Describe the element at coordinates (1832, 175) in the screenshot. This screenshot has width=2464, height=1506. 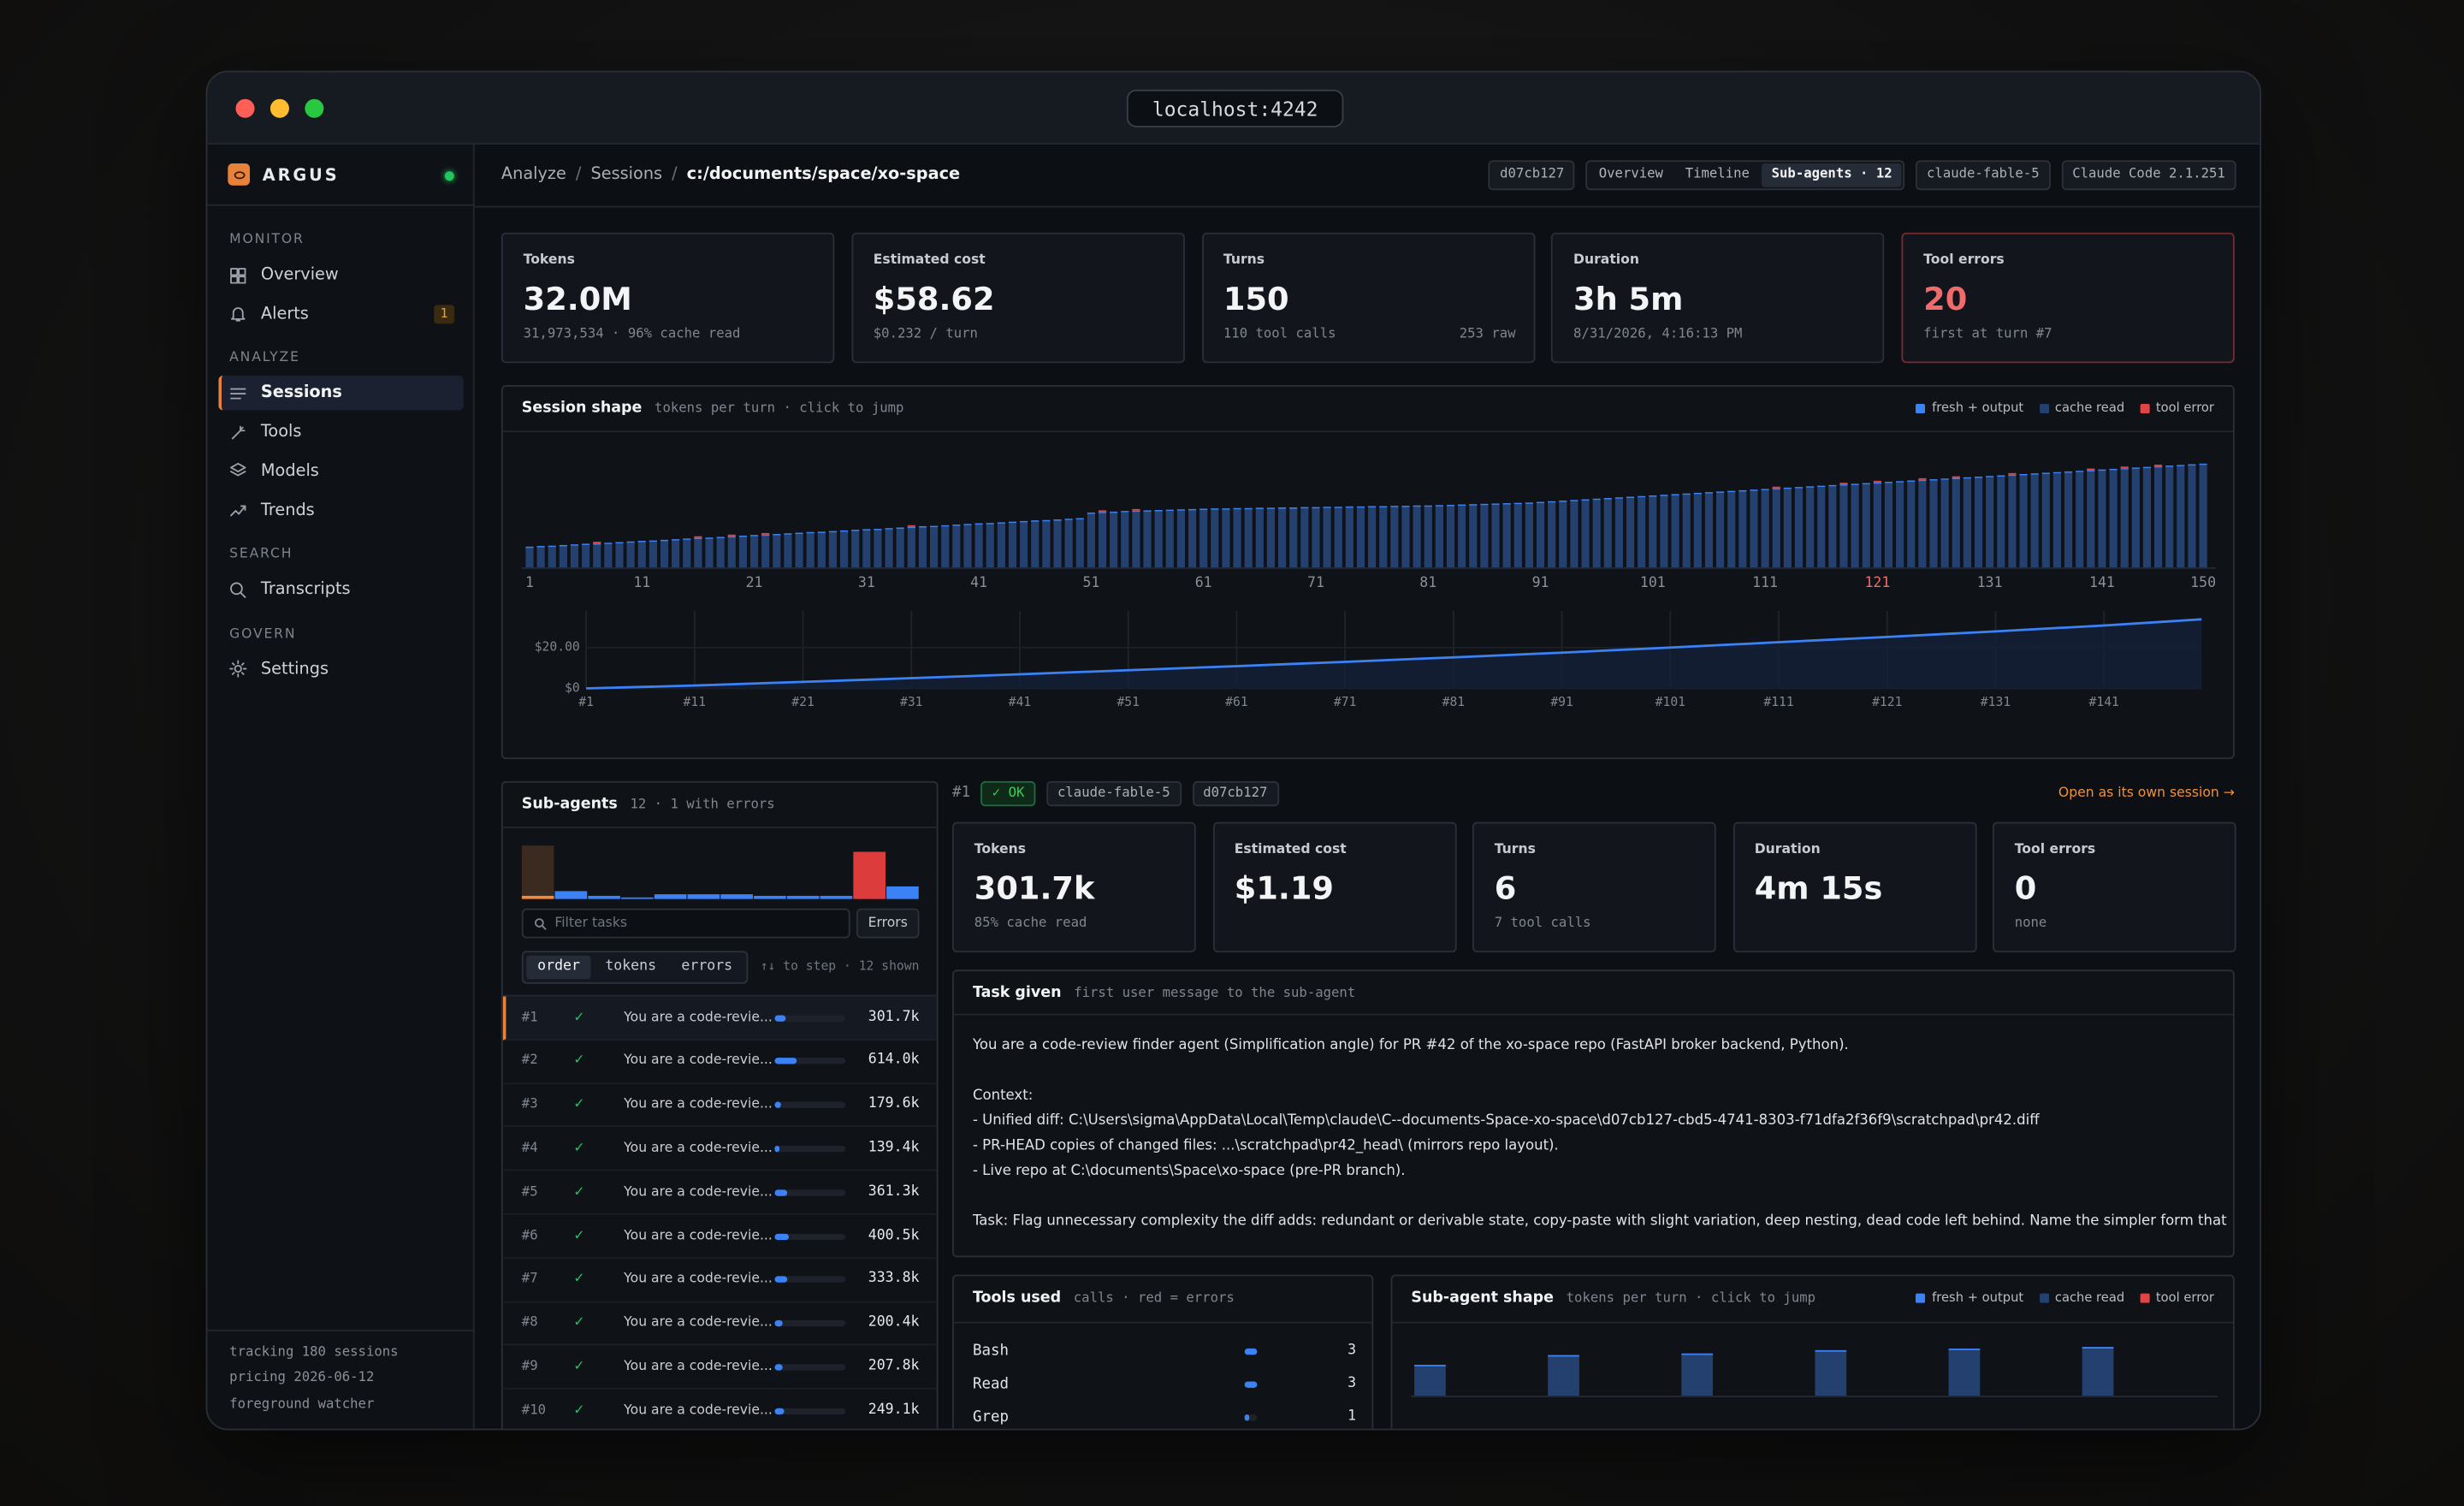
I see `tab: Sub-agents · 12` at that location.